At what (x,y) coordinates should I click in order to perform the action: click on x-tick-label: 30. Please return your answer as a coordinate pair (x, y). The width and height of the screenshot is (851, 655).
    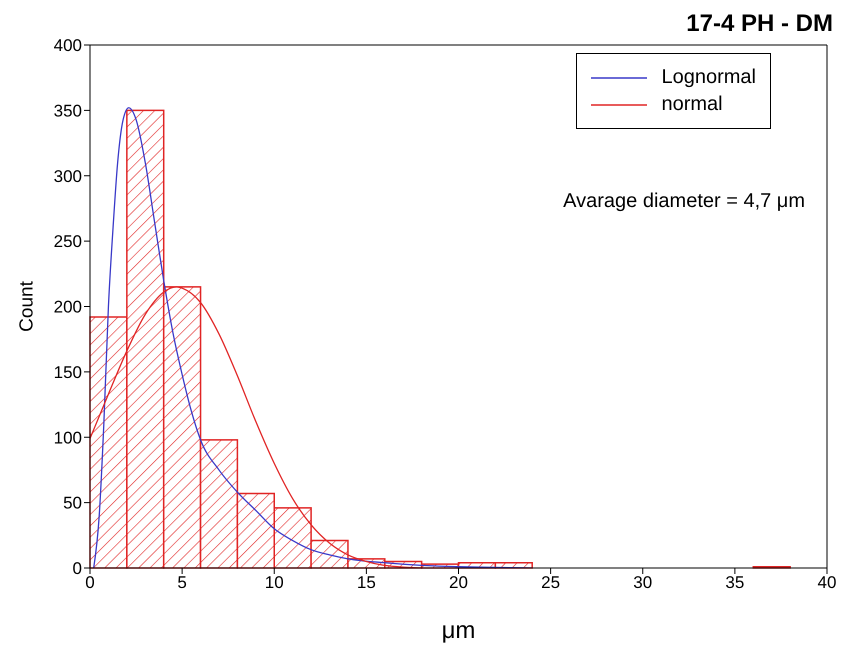
    Looking at the image, I should click on (642, 582).